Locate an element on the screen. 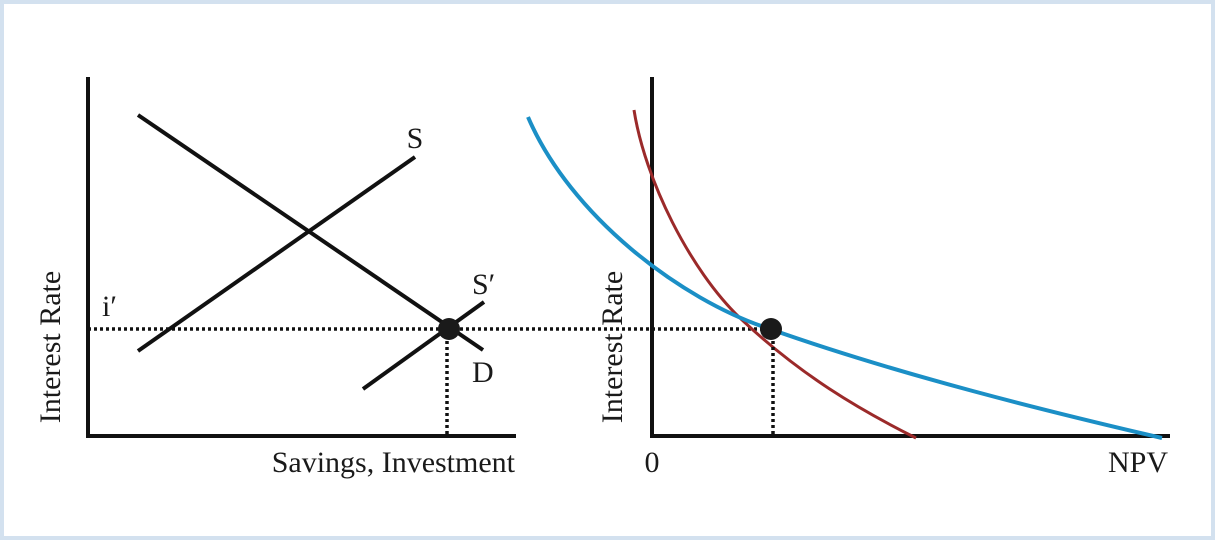  origin-label: 0 is located at coordinates (652, 462).